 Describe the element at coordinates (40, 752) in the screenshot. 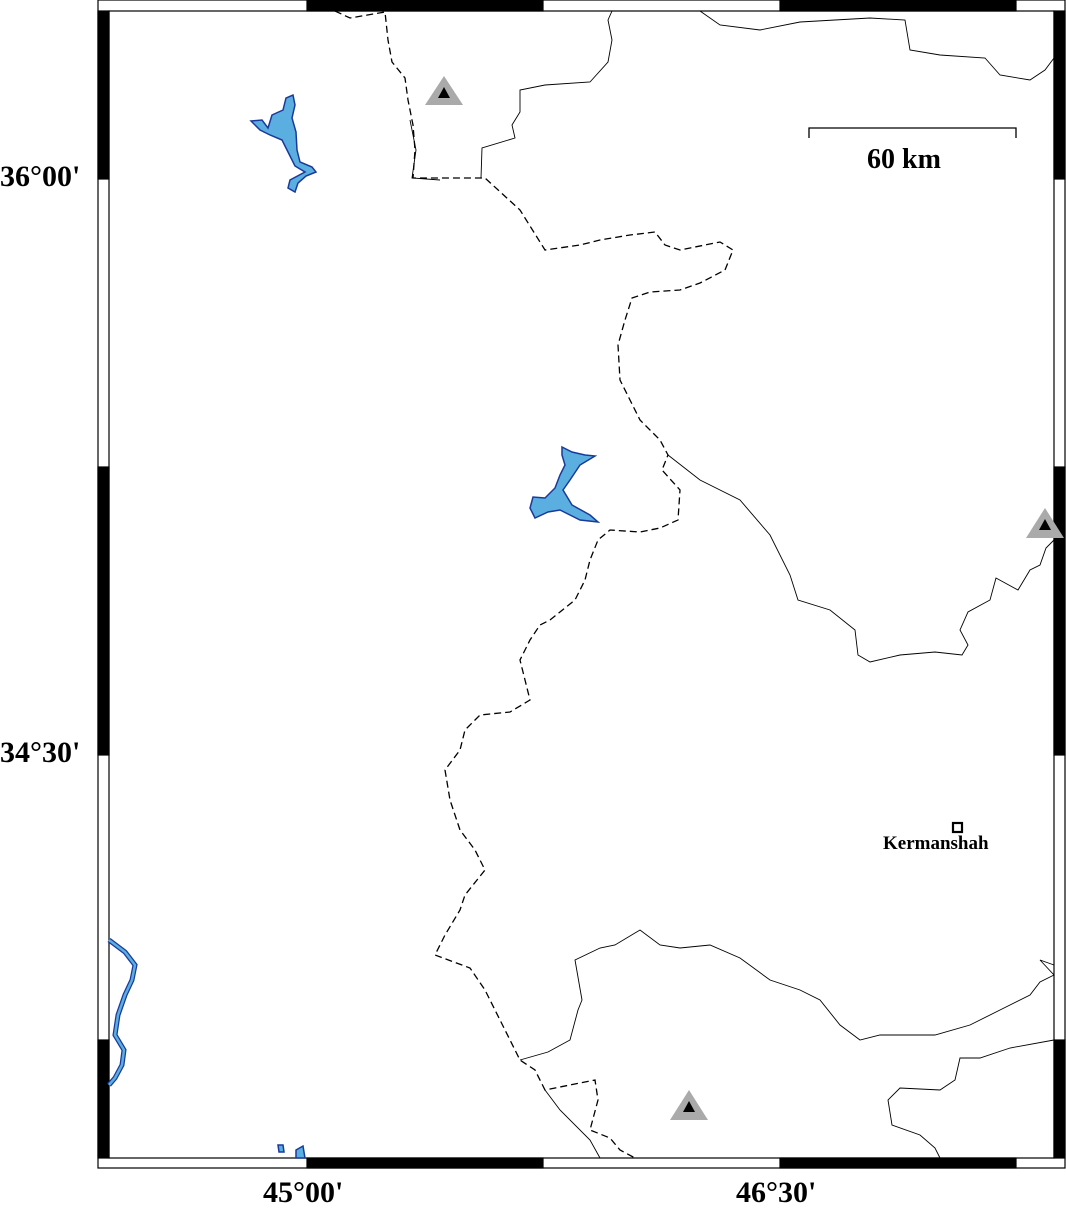

I see `latitude-label-34-30: 34°30'` at that location.